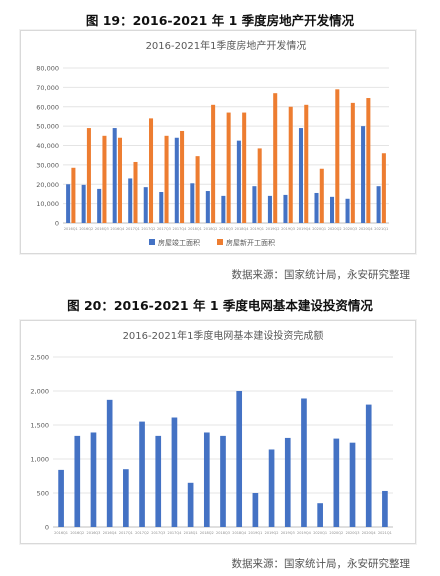 This screenshot has height=576, width=440. Describe the element at coordinates (47, 107) in the screenshot. I see `y-tick-label: 60,000` at that location.